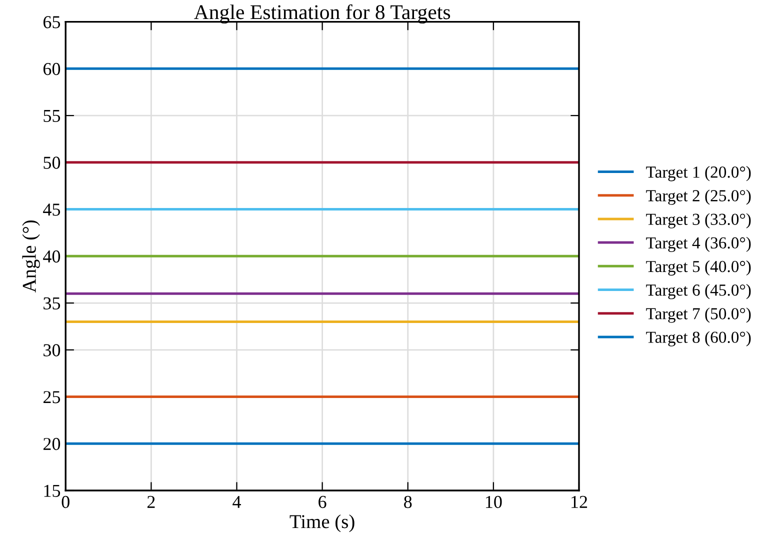  I want to click on y-axis-title: Angle (°), so click(31, 256).